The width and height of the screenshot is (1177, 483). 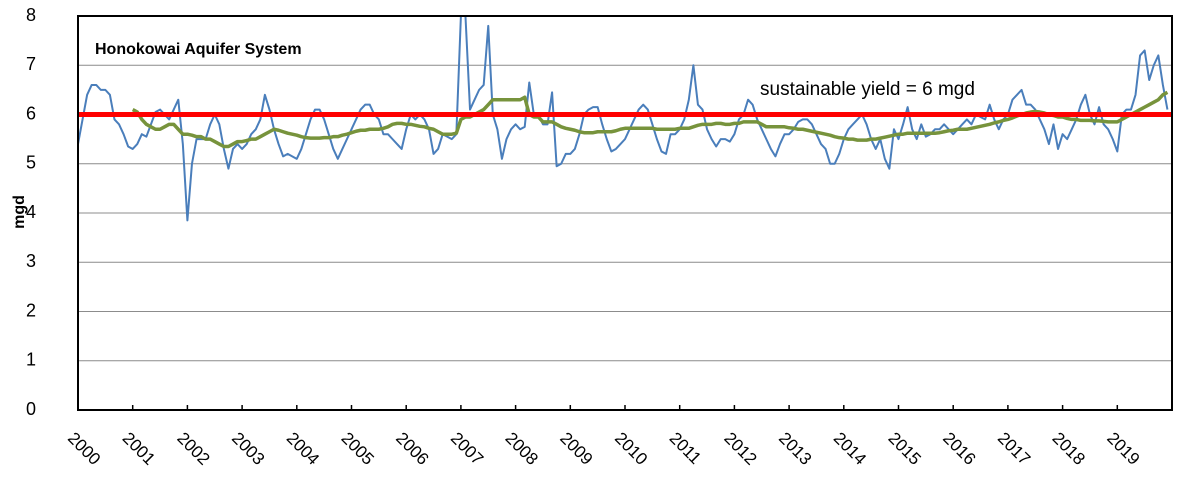 I want to click on y-tick-label: 2, so click(x=31, y=310).